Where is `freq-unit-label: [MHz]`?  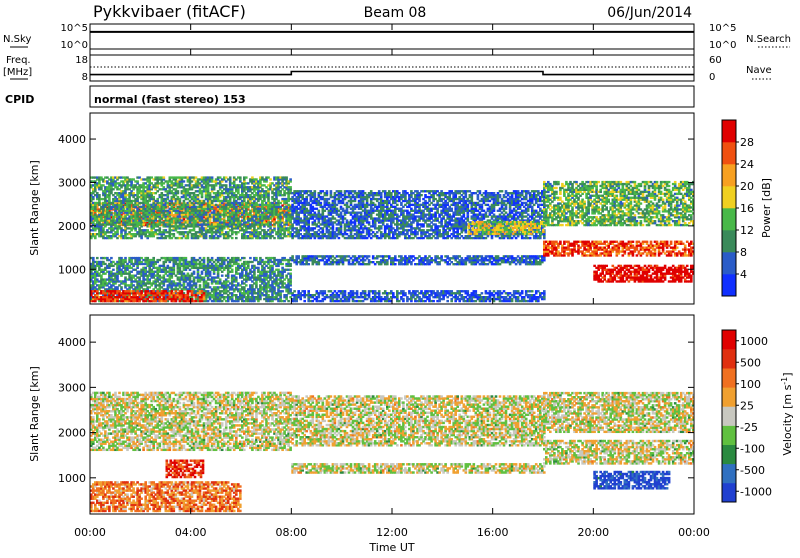
freq-unit-label: [MHz] is located at coordinates (17, 72).